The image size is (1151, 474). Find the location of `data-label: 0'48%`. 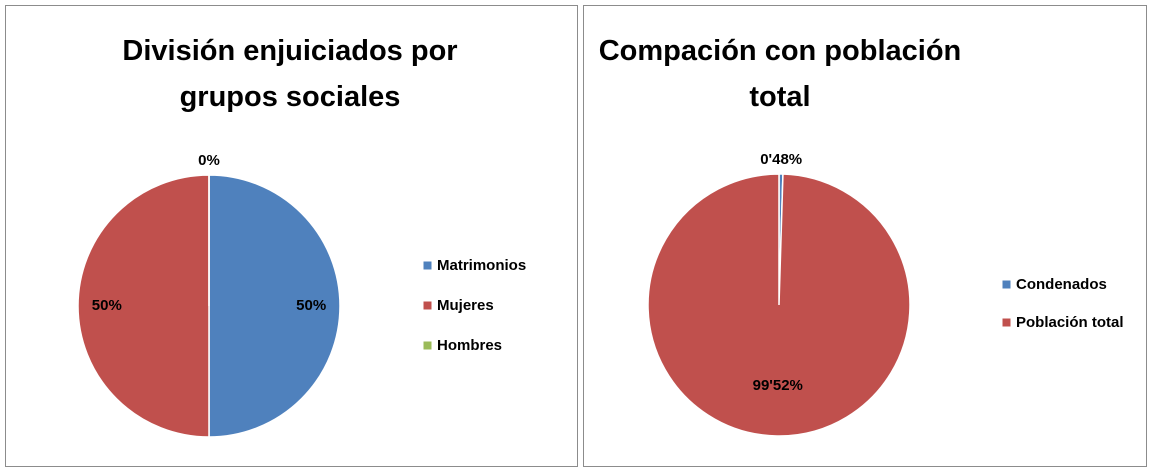

data-label: 0'48% is located at coordinates (781, 159).